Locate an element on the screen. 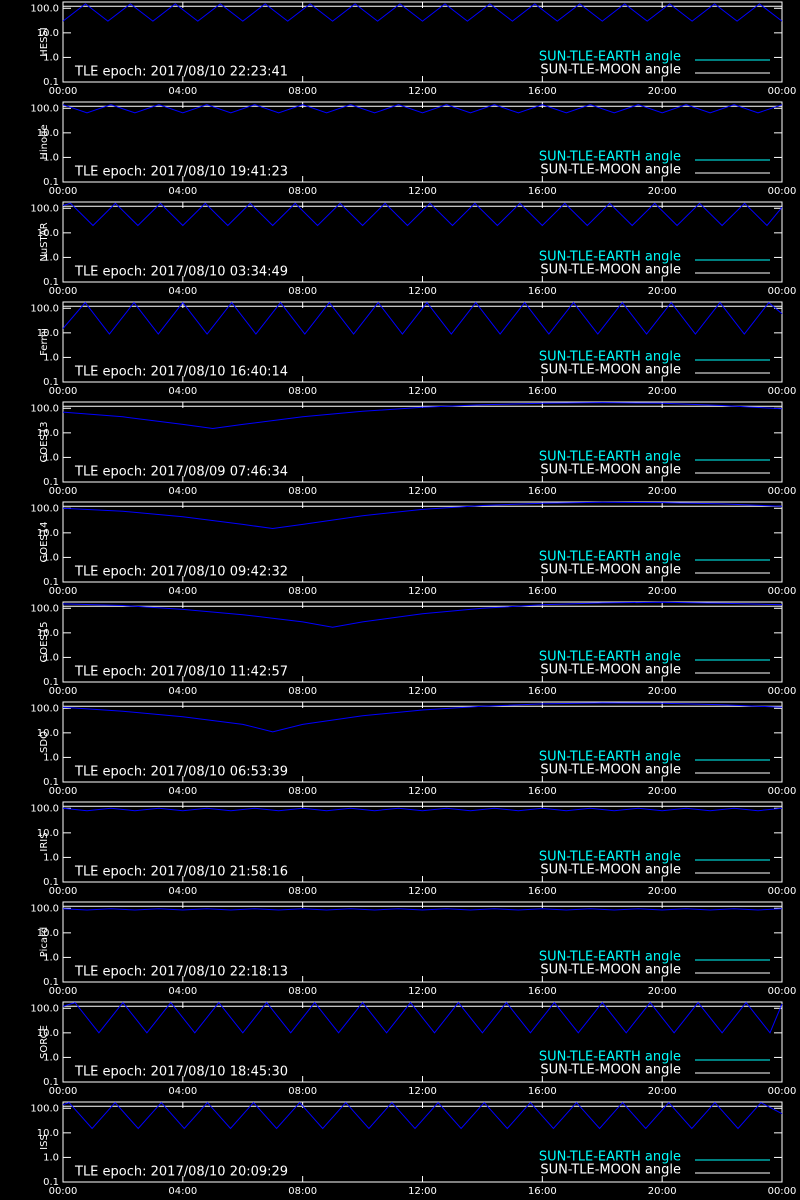  annotation: TLE epoch: 2017/08/10 11:42:57 is located at coordinates (181, 672).